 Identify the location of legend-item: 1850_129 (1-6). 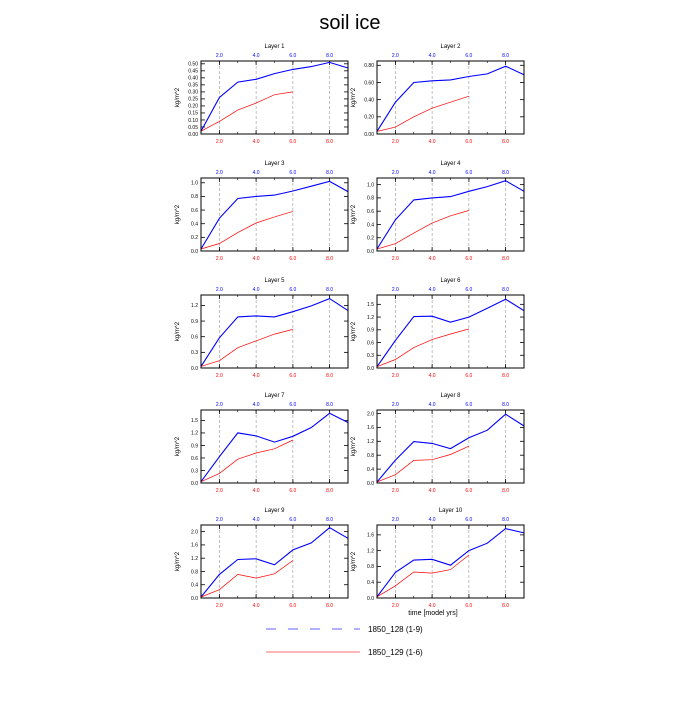
(344, 652).